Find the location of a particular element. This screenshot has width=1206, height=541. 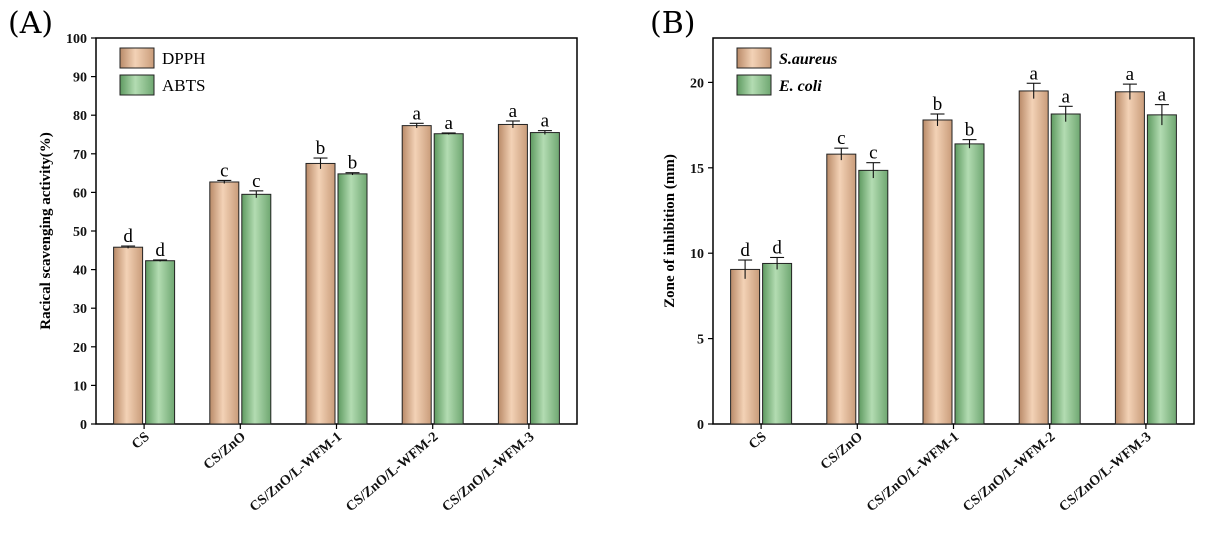

panel-label: (A) is located at coordinates (30, 23).